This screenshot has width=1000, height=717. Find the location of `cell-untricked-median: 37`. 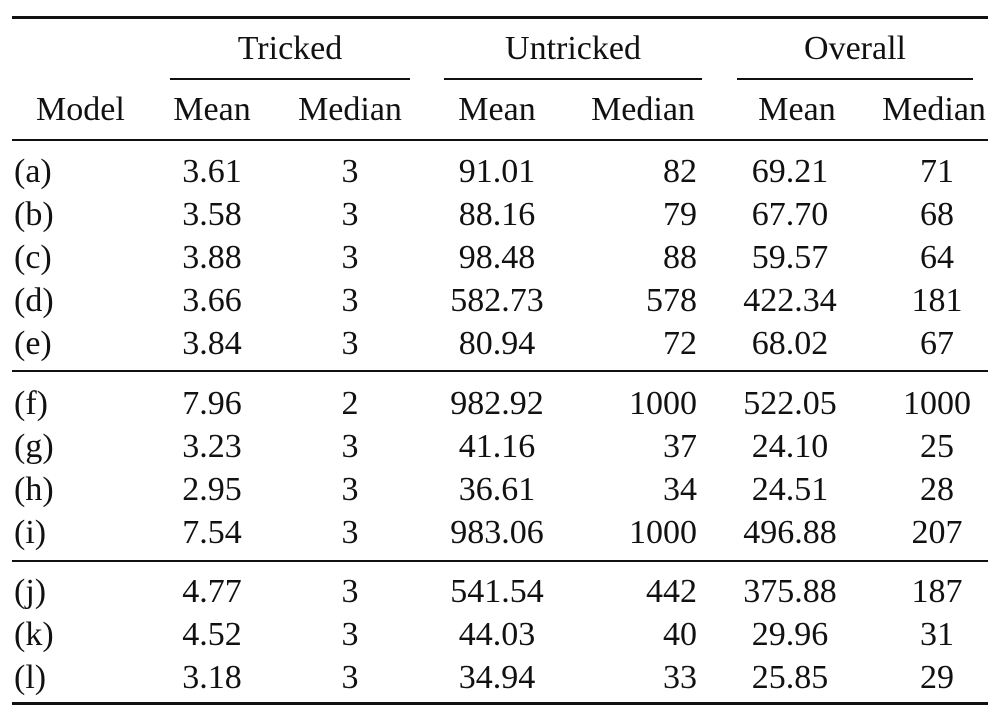

cell-untricked-median: 37 is located at coordinates (680, 446).